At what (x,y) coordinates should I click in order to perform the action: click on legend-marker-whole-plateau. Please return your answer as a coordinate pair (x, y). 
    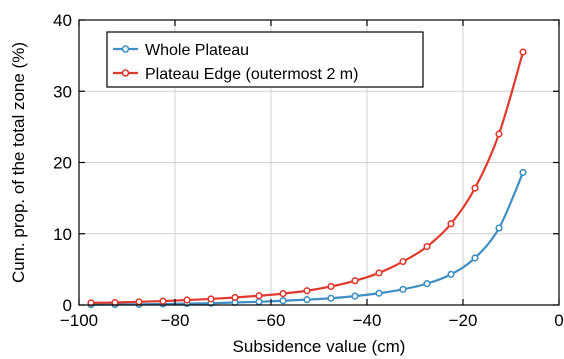
    Looking at the image, I should click on (125, 49).